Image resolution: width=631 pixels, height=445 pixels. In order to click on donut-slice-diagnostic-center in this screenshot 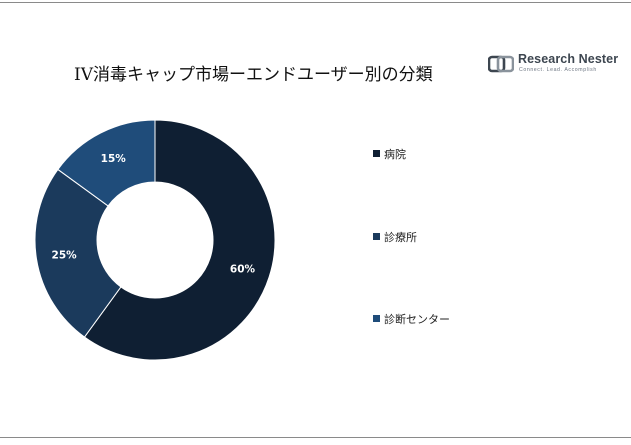, I will do `click(106, 163)`.